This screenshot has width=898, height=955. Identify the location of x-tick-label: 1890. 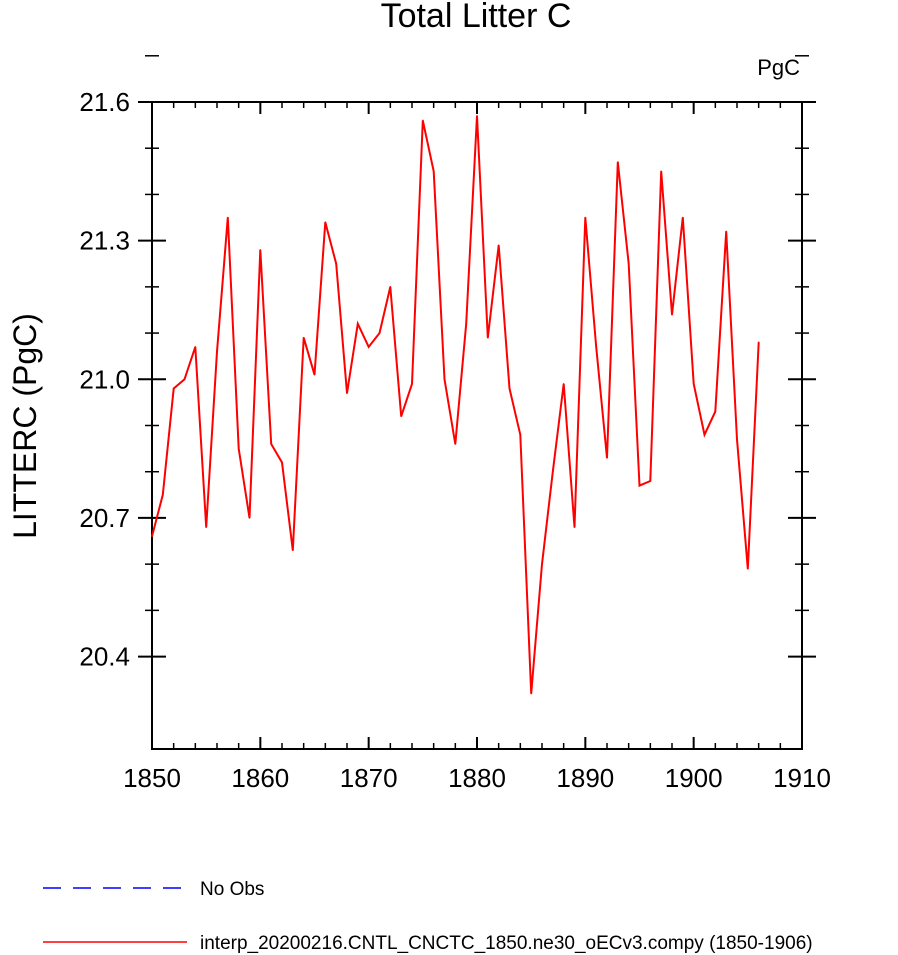
(585, 778).